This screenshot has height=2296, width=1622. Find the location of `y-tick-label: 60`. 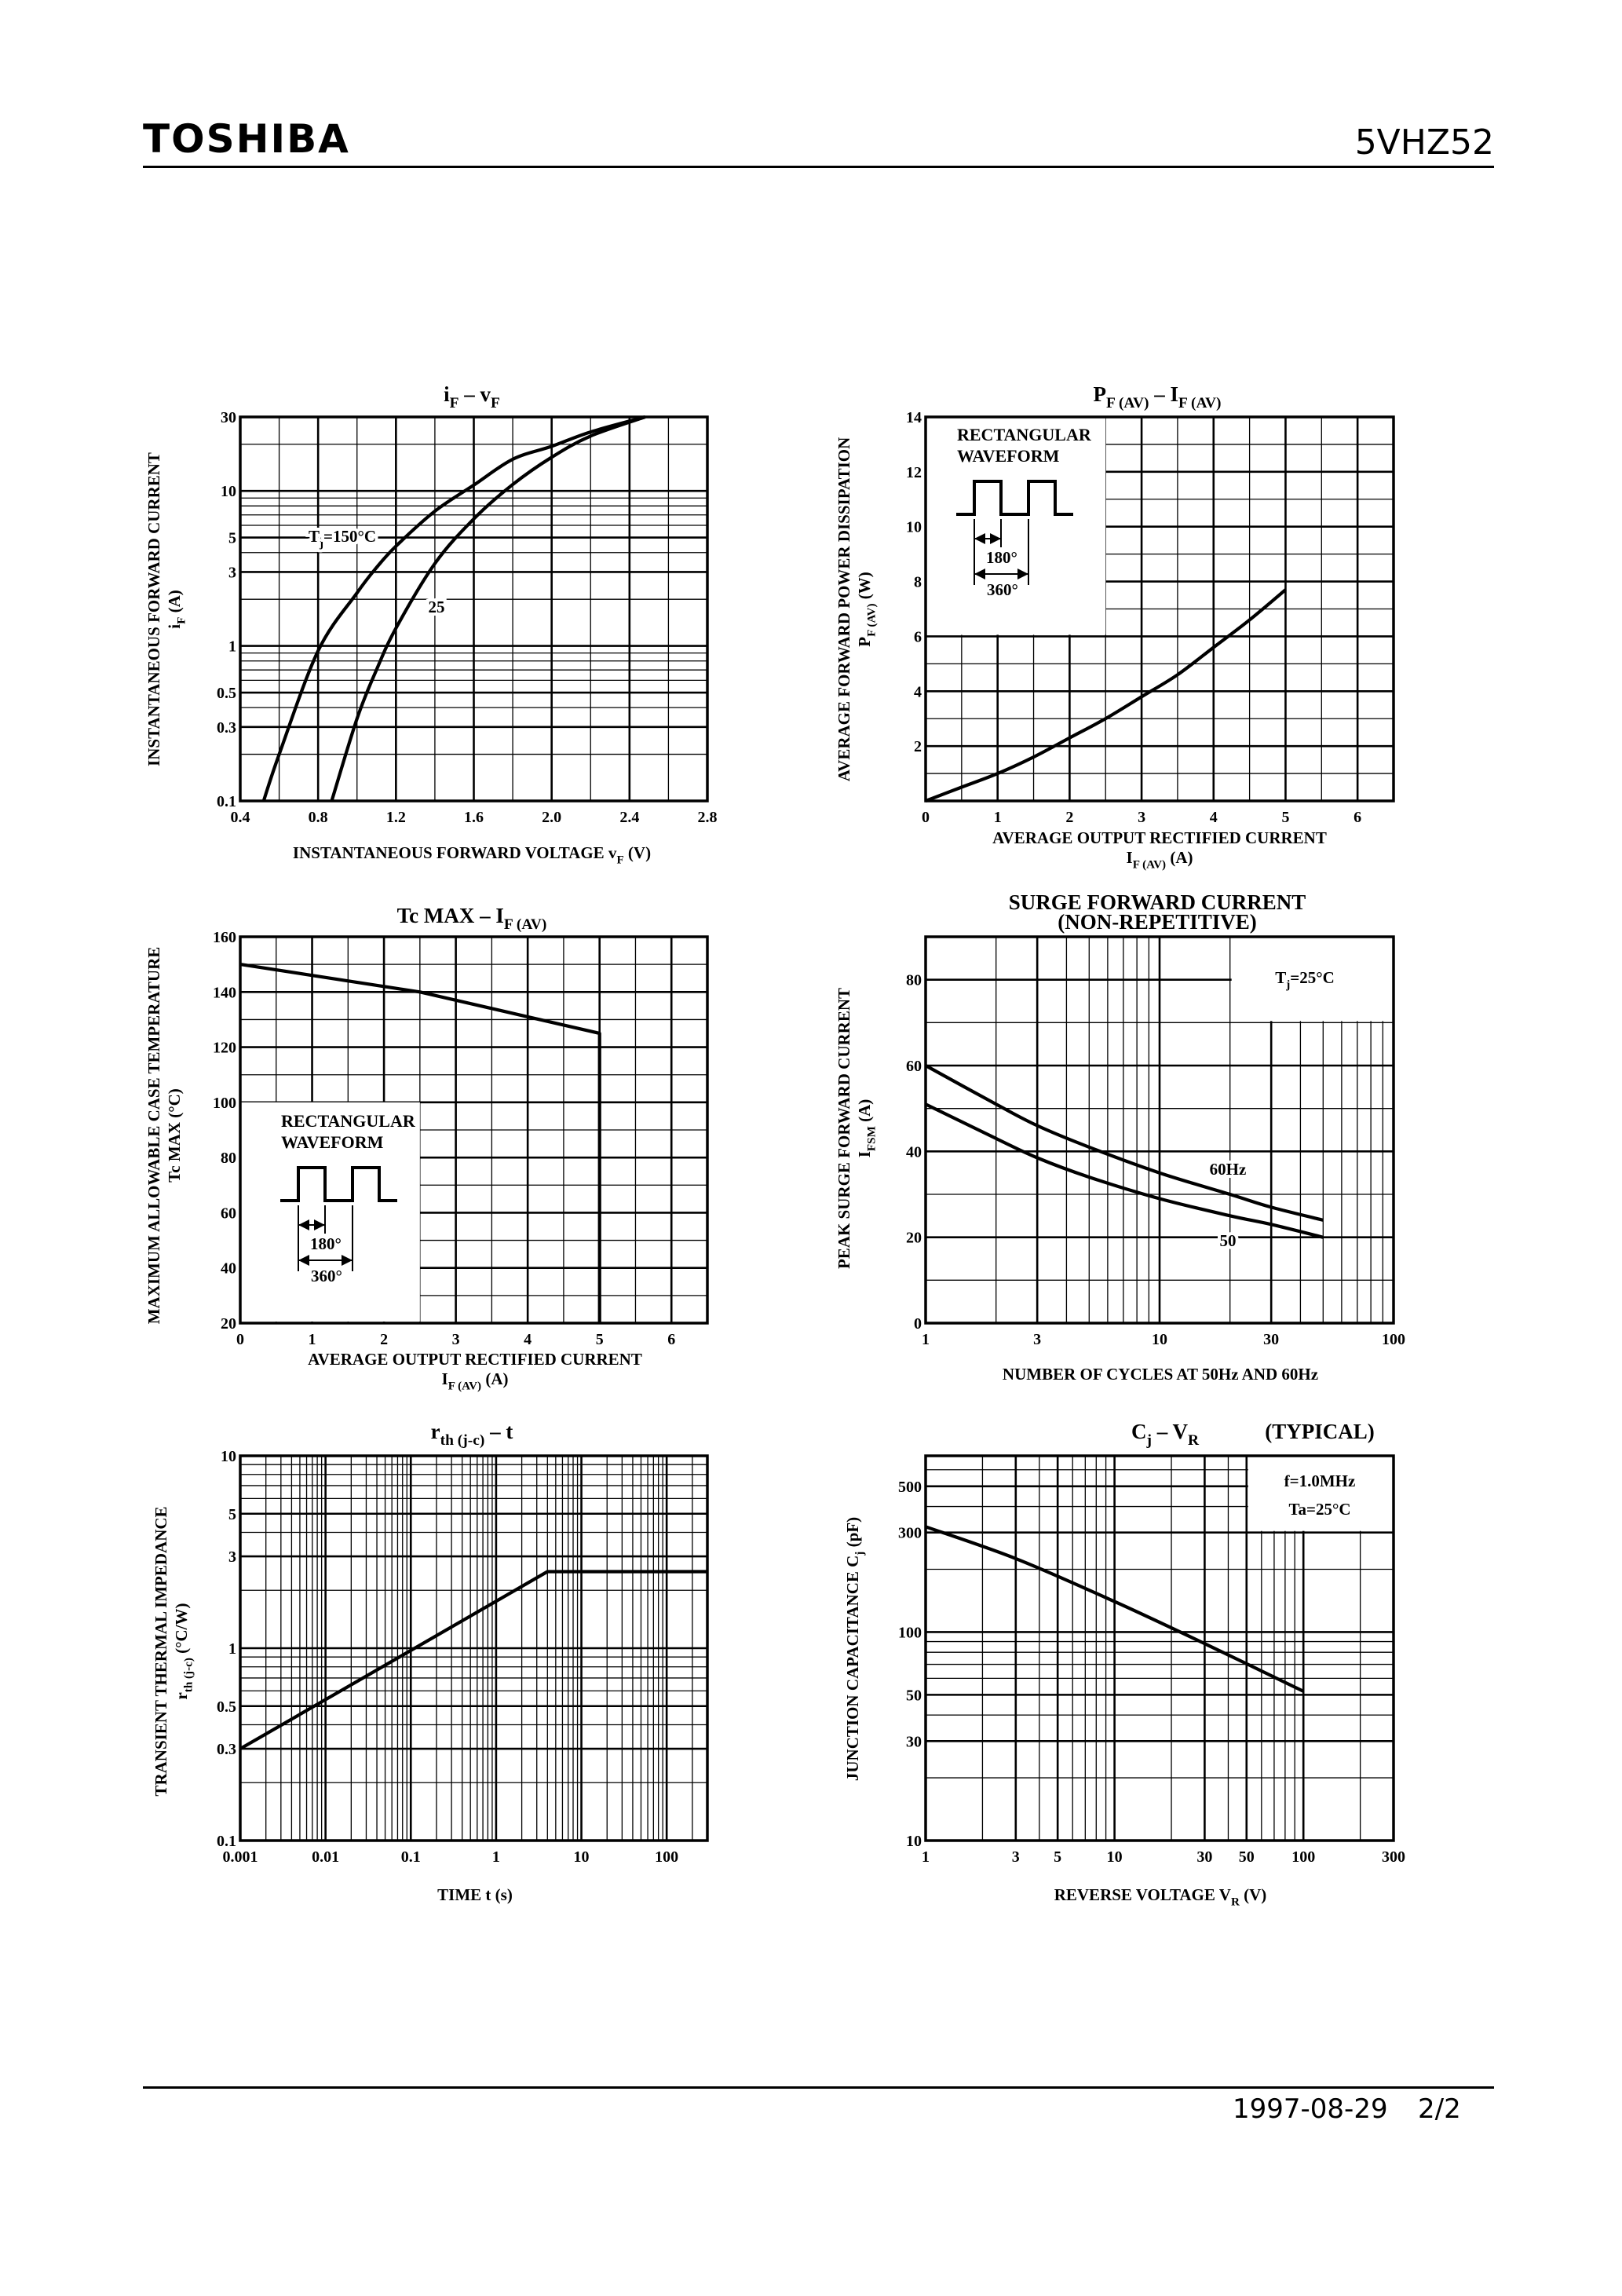

y-tick-label: 60 is located at coordinates (228, 1213).